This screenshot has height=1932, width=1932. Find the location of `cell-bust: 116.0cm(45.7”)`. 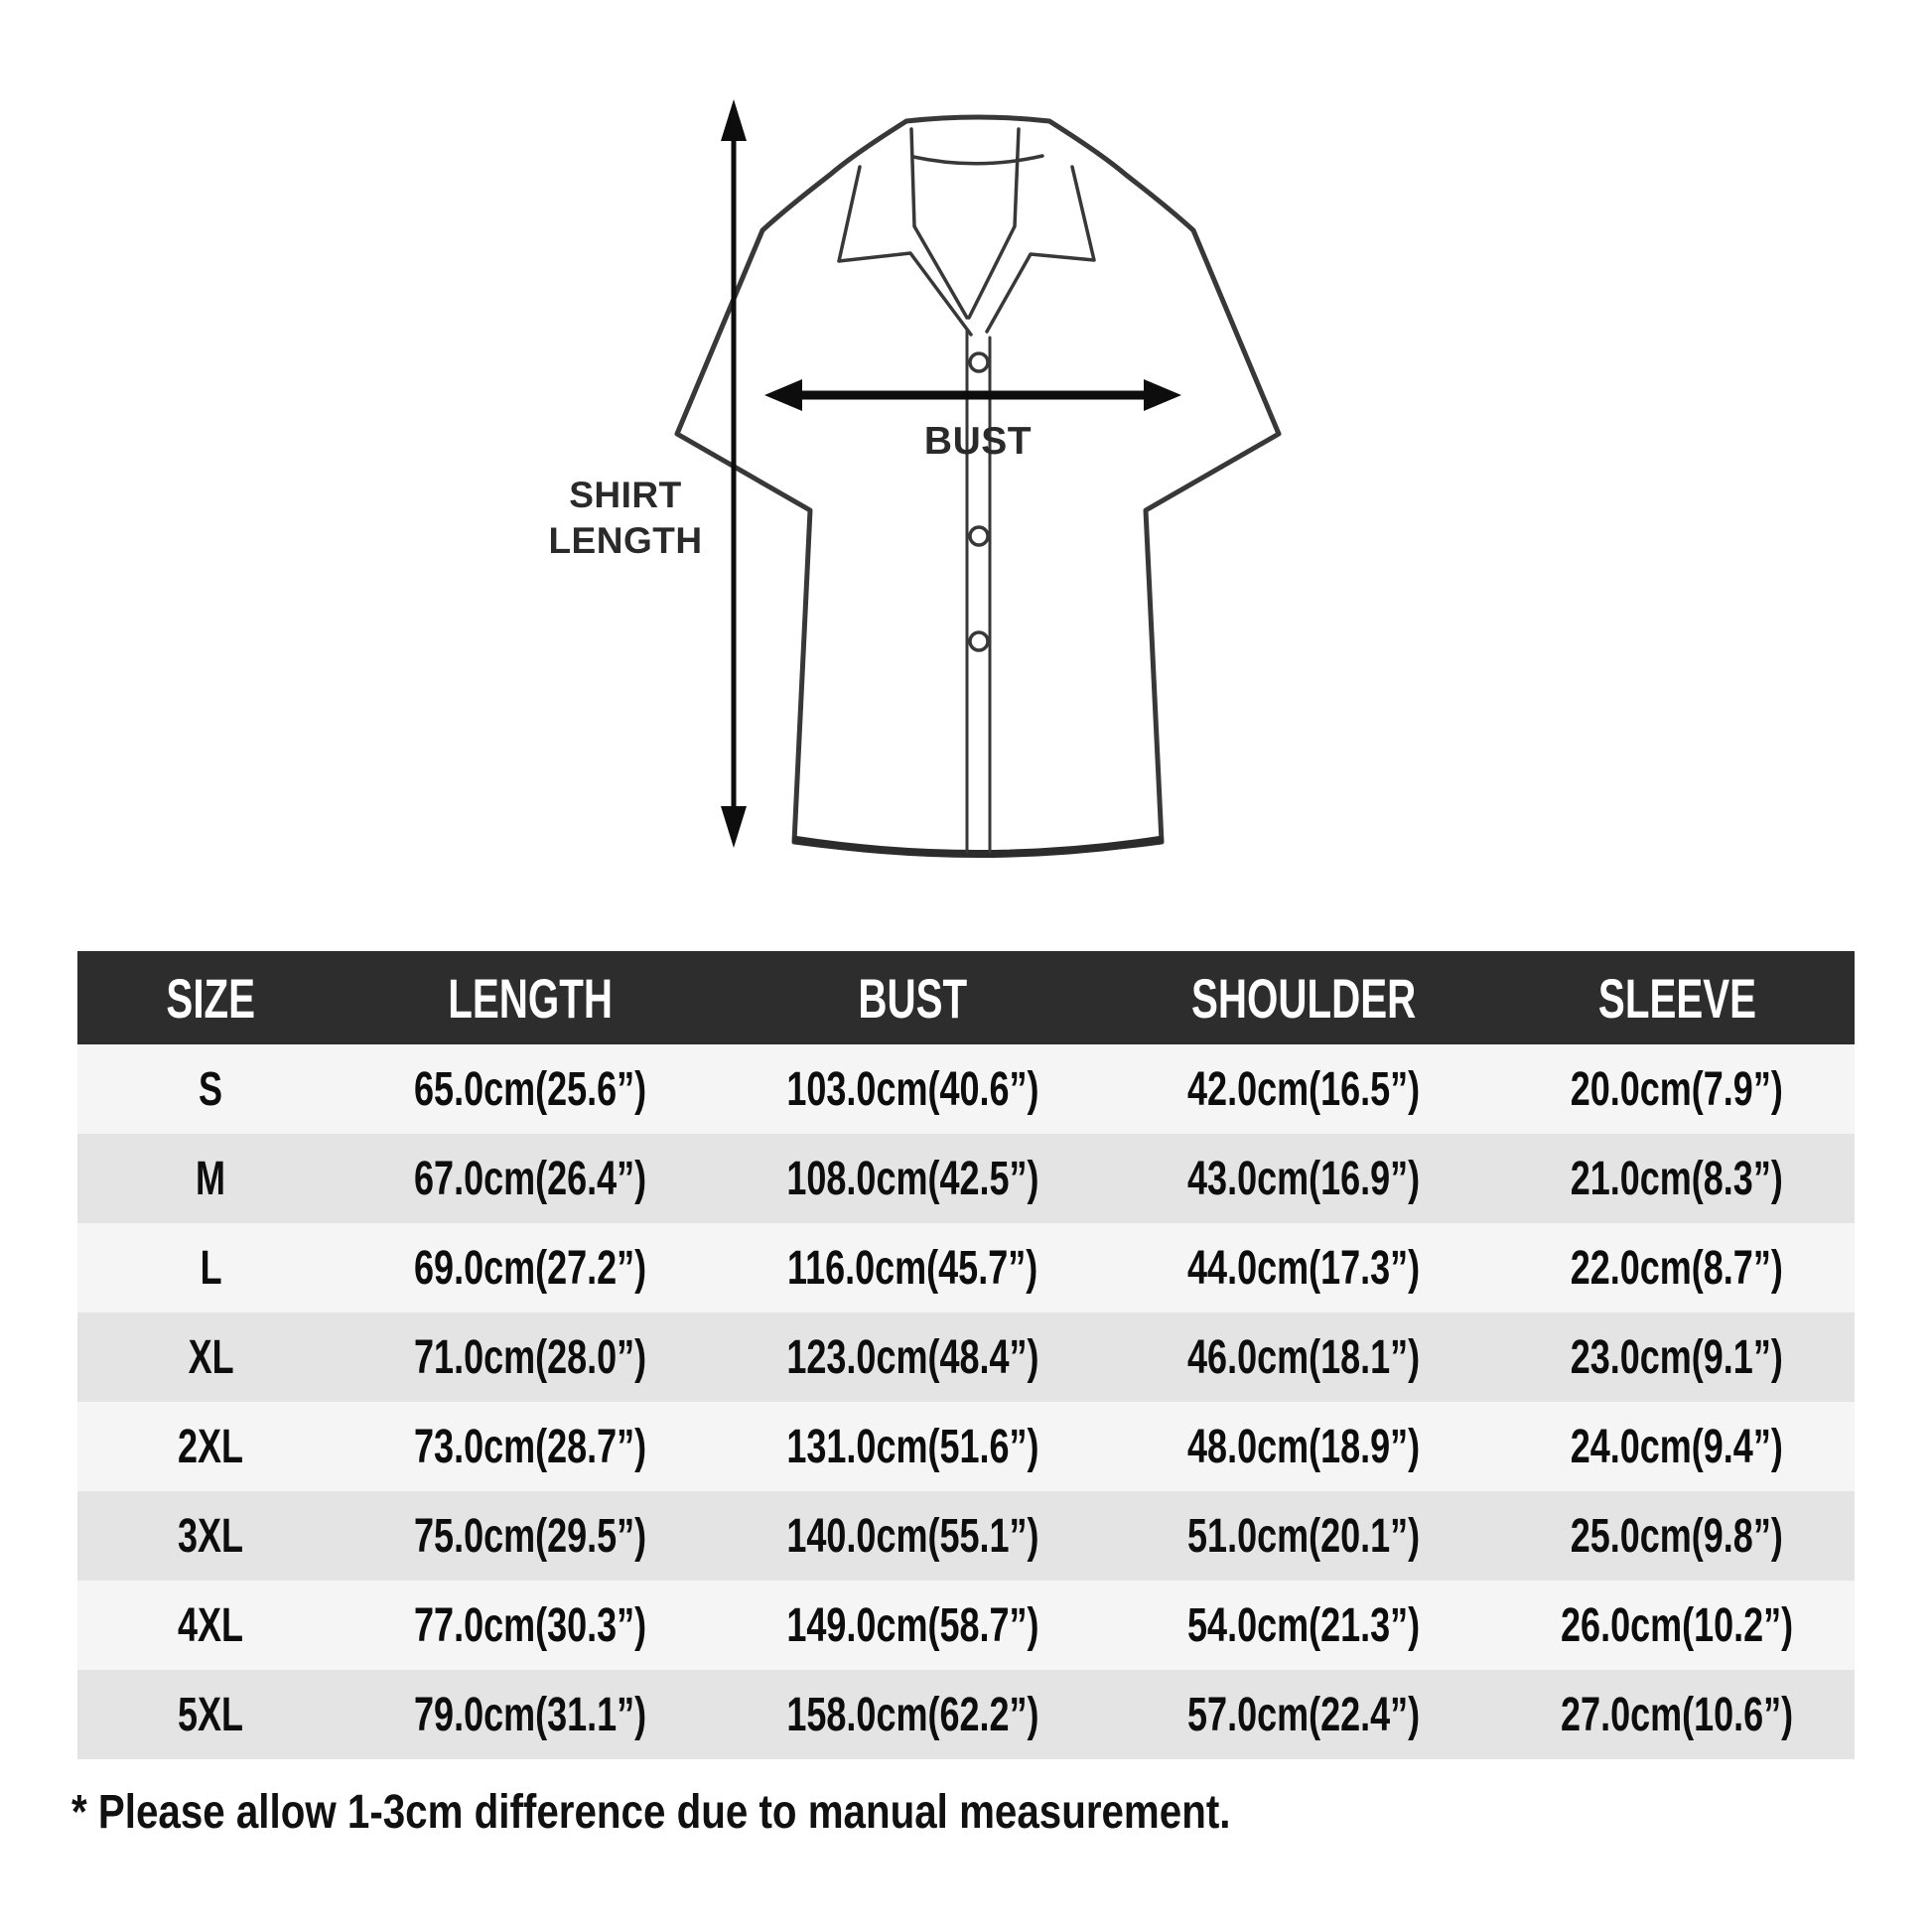

cell-bust: 116.0cm(45.7”) is located at coordinates (913, 1268).